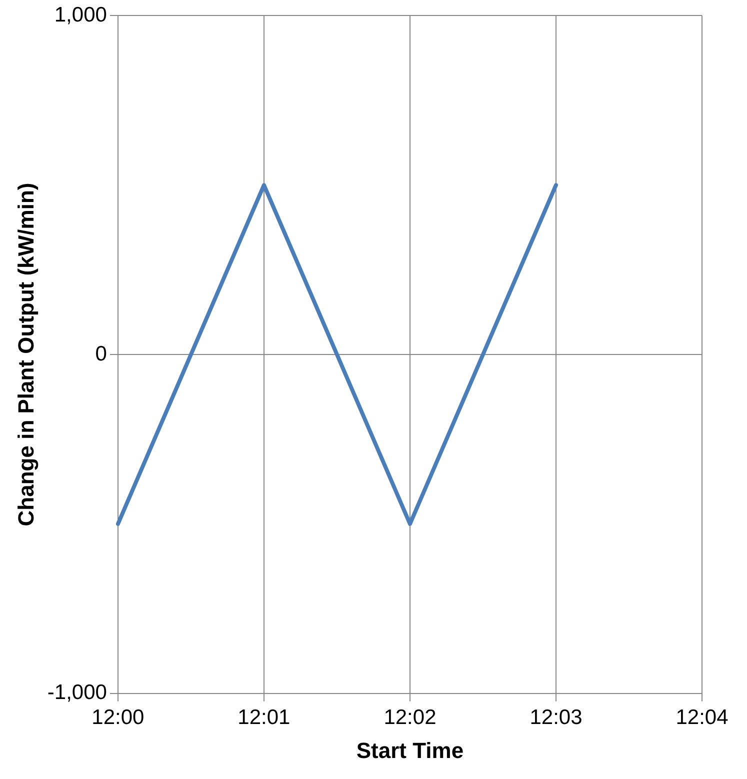 Image resolution: width=747 pixels, height=779 pixels. What do you see at coordinates (118, 717) in the screenshot?
I see `x-tick-label: 12:00` at bounding box center [118, 717].